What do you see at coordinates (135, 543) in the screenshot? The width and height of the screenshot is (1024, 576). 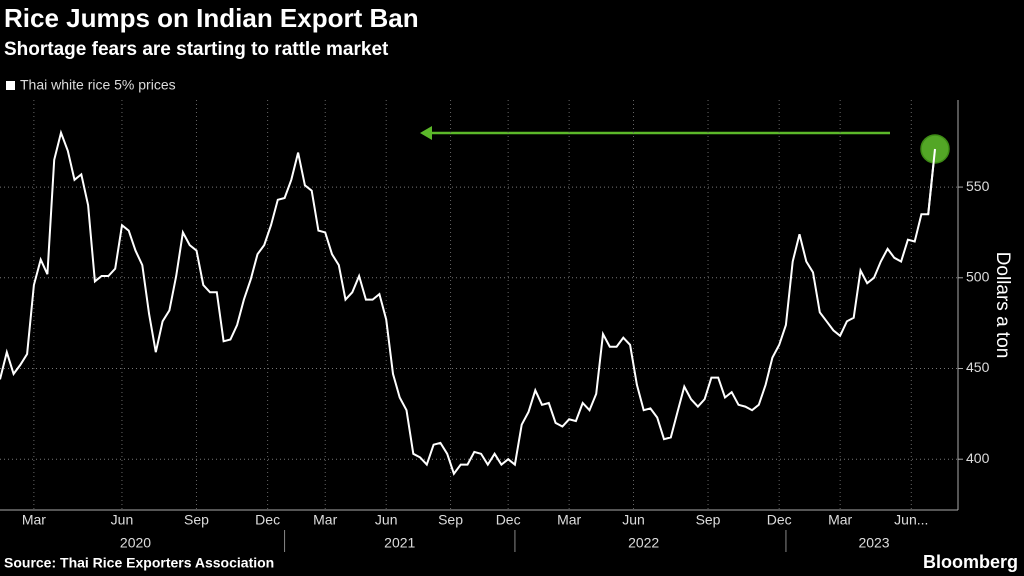 I see `year-label: 2020` at bounding box center [135, 543].